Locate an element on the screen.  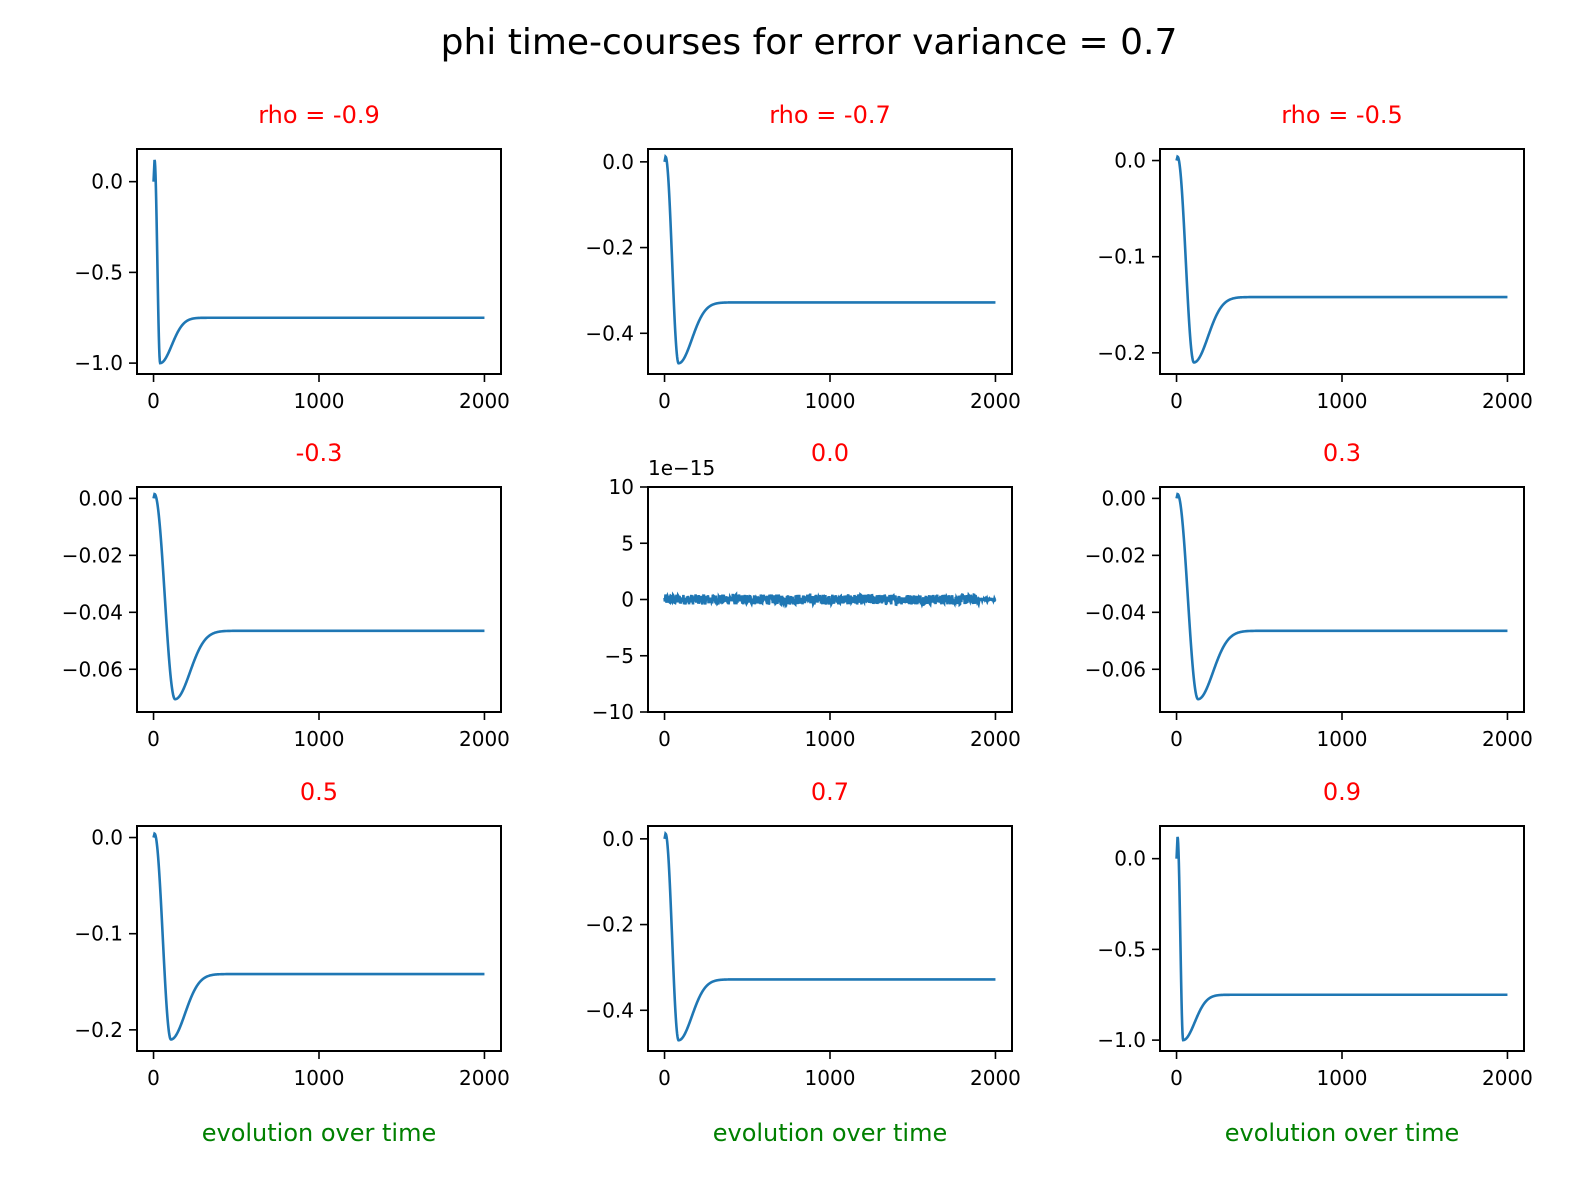
subplot-title: rho = -0.7 is located at coordinates (830, 115).